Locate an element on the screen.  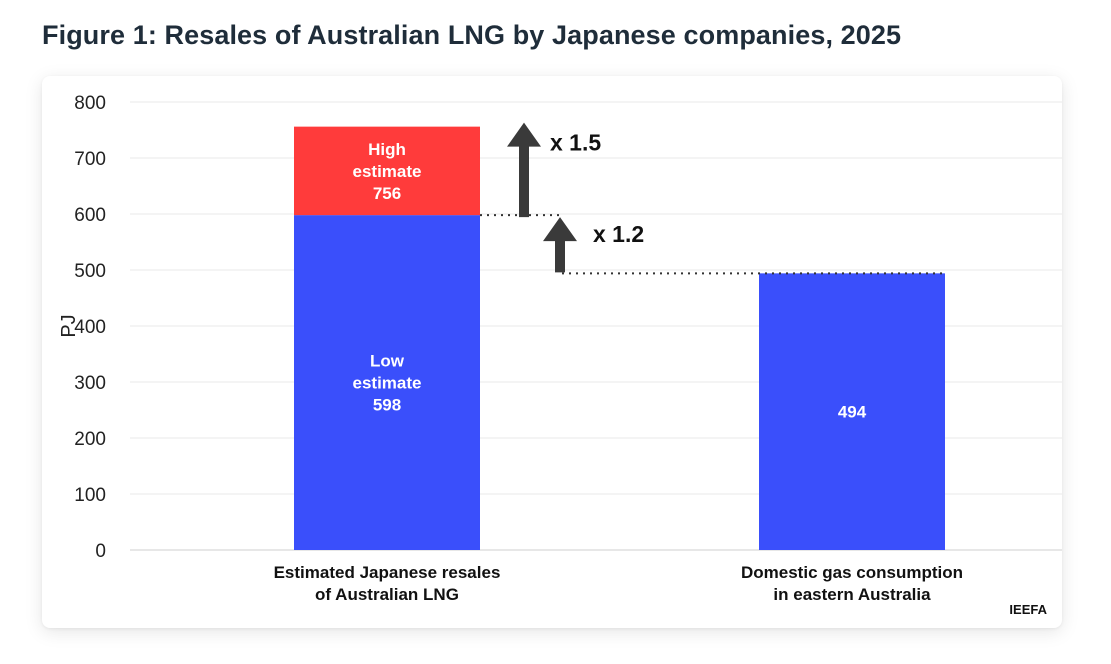
x-category-label: Domestic gas consumption is located at coordinates (852, 572).